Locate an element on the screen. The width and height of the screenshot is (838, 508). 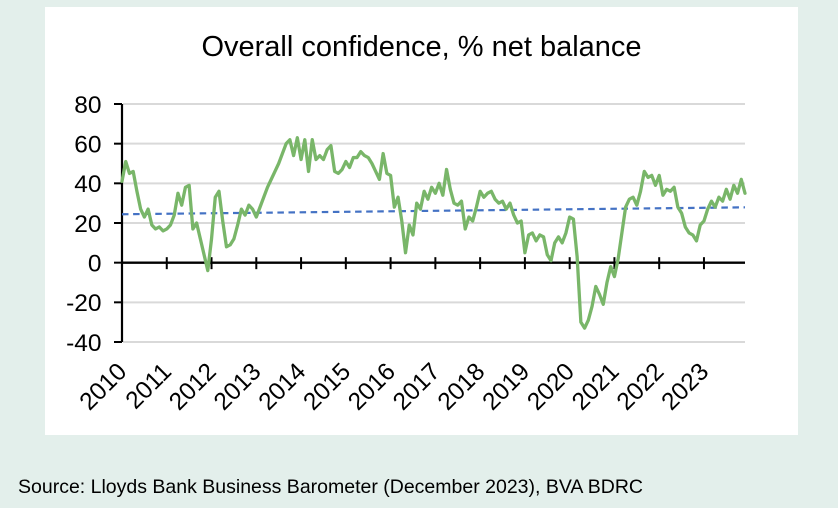
x-axis-label: 2017 is located at coordinates (417, 387).